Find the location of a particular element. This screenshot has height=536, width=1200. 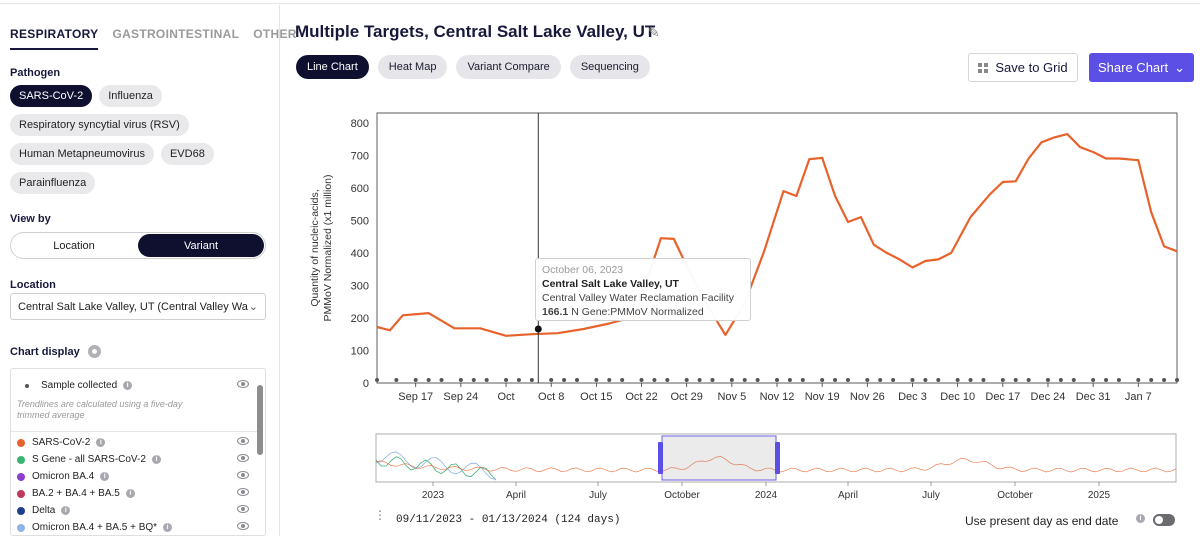

pencil-icon: ✎ is located at coordinates (654, 32).